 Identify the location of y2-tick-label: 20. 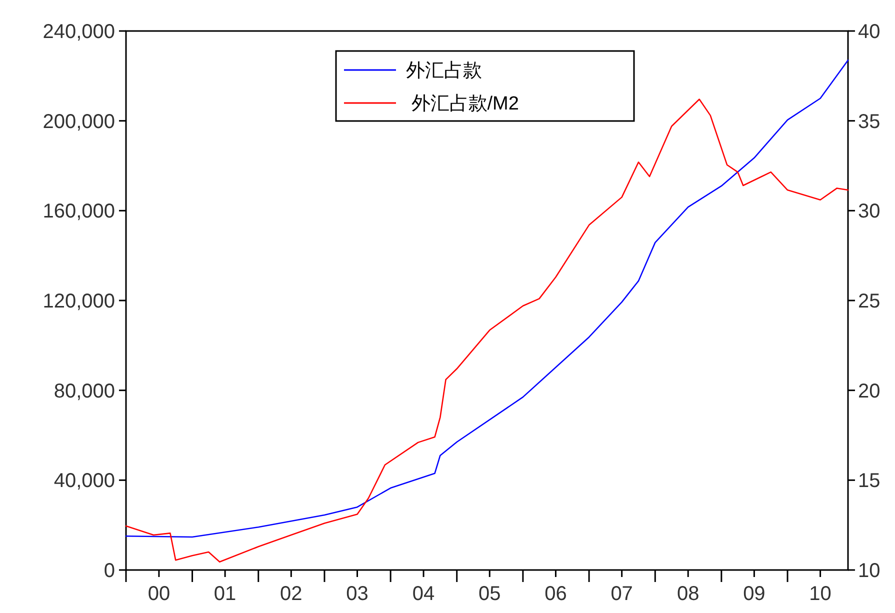
(869, 391).